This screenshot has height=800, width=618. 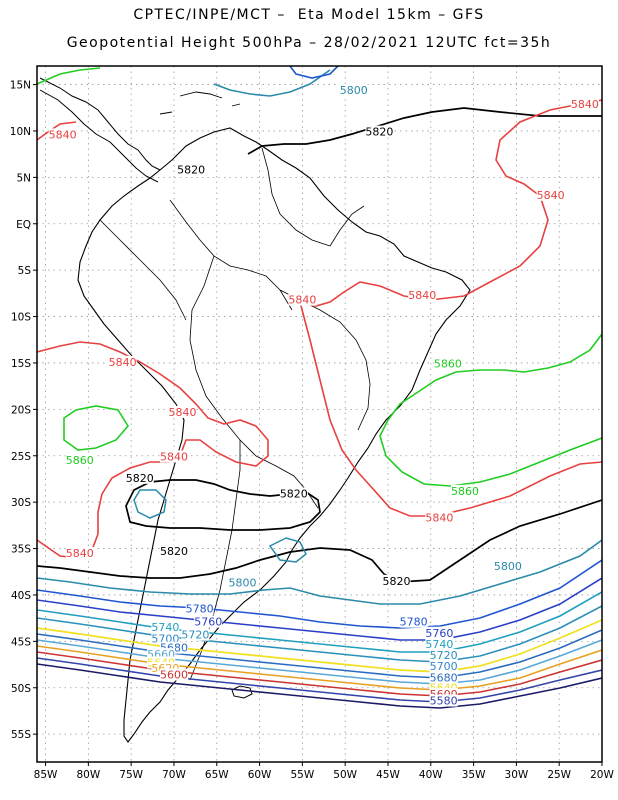 What do you see at coordinates (21, 689) in the screenshot?
I see `lat-tick-label: 50S` at bounding box center [21, 689].